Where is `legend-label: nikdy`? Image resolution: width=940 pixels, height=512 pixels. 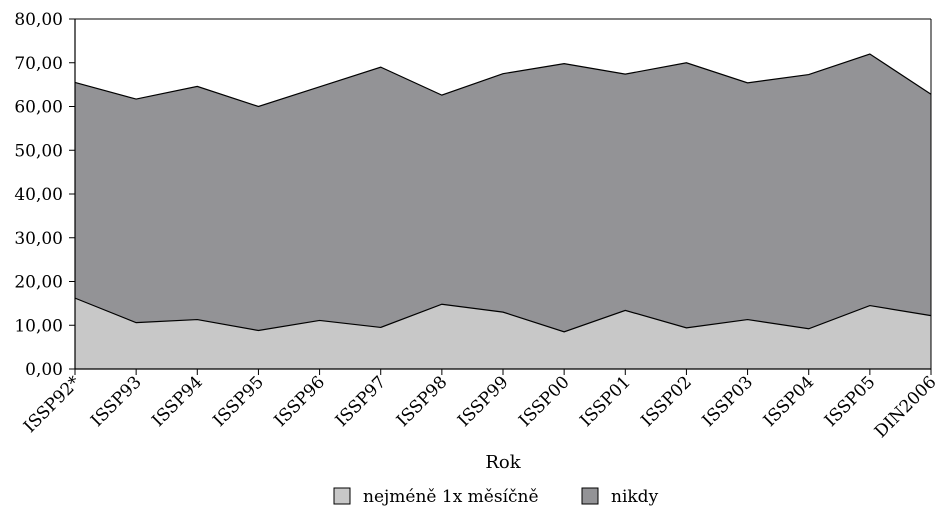
legend-label: nikdy is located at coordinates (635, 497).